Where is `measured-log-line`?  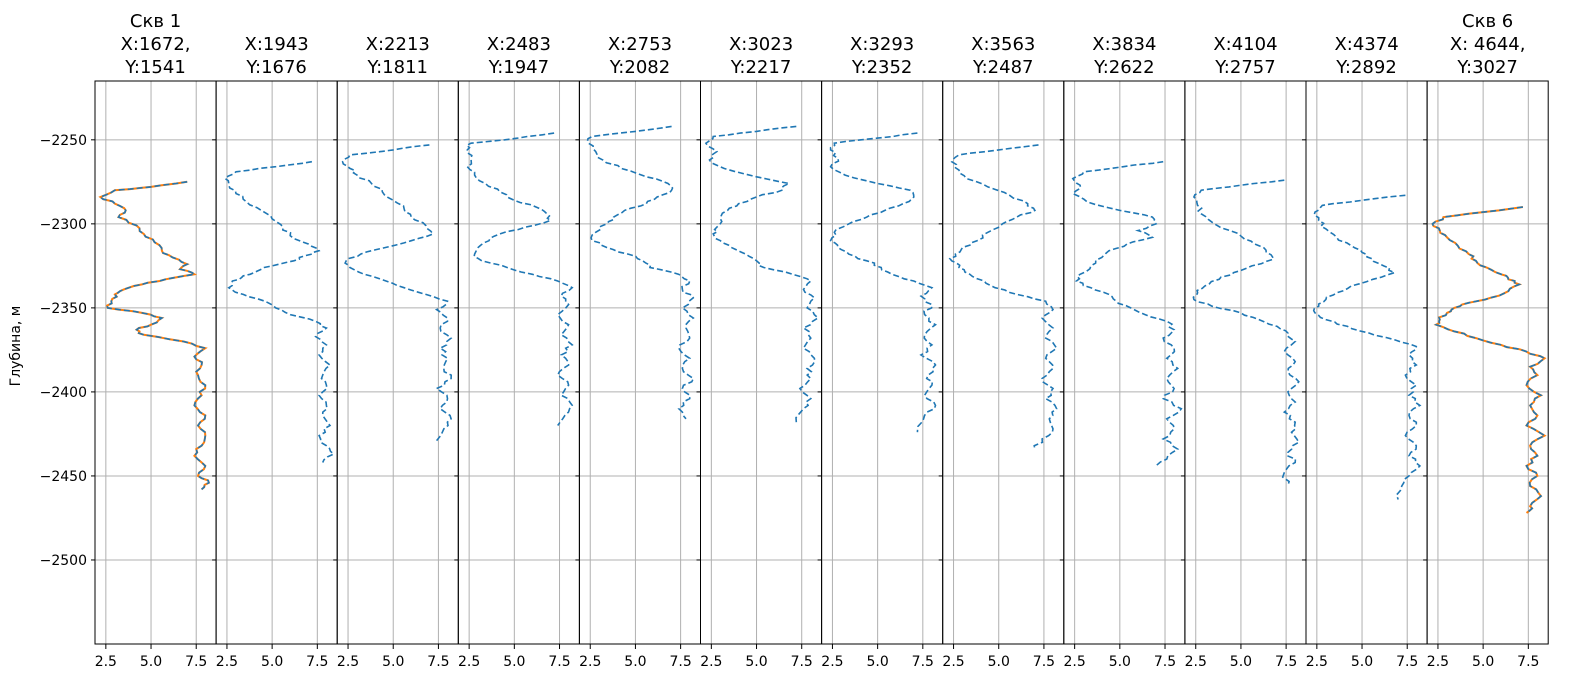 measured-log-line is located at coordinates (154, 335).